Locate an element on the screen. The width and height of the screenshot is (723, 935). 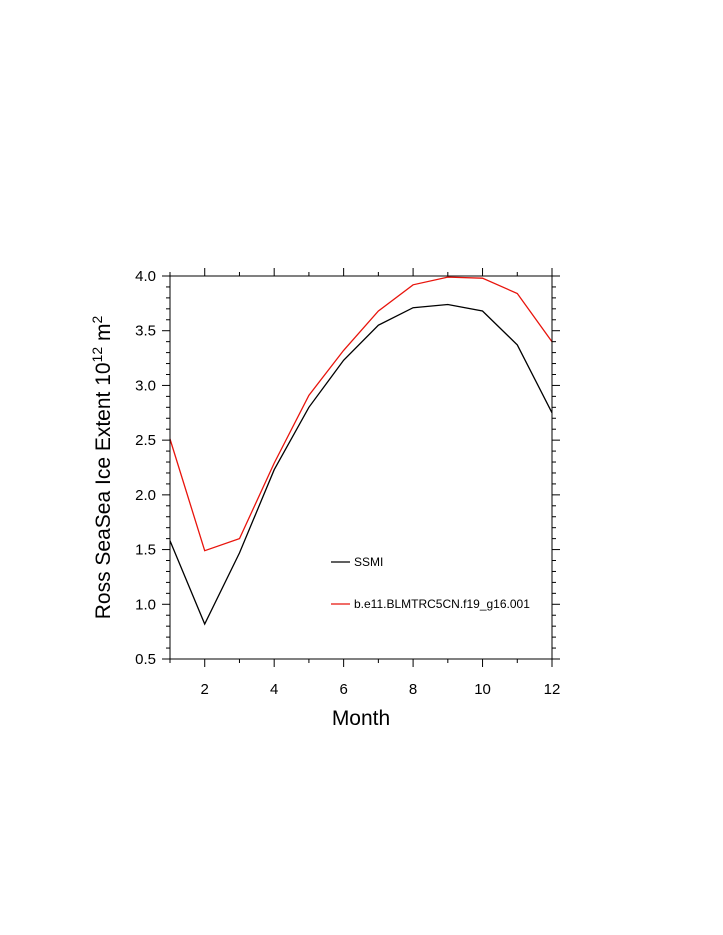
legend-label-1: b.e11.BLMTRC5CN.f19_g16.001 is located at coordinates (442, 604).